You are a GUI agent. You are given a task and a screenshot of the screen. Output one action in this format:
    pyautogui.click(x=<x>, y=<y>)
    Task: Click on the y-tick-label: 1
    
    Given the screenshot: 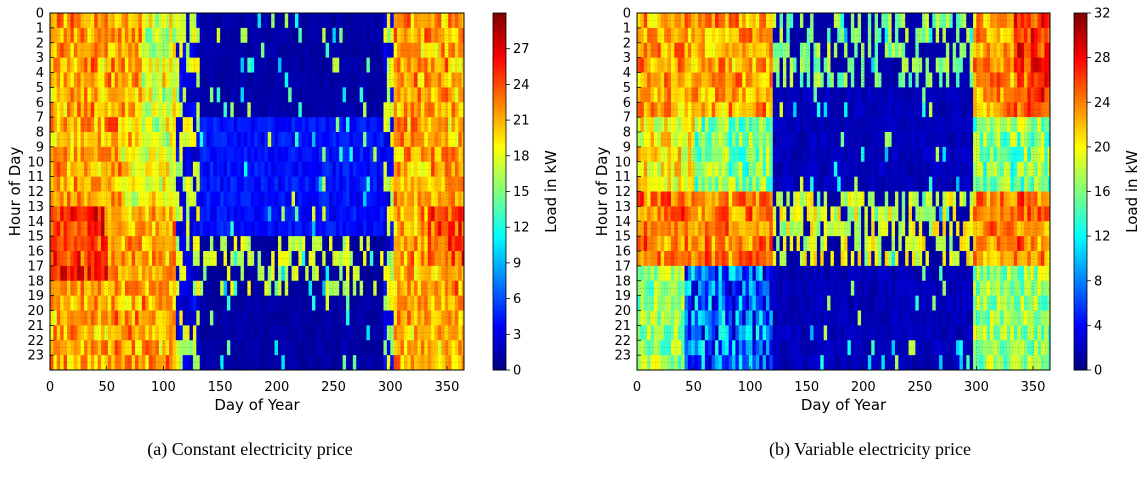 What is the action you would take?
    pyautogui.click(x=40, y=28)
    